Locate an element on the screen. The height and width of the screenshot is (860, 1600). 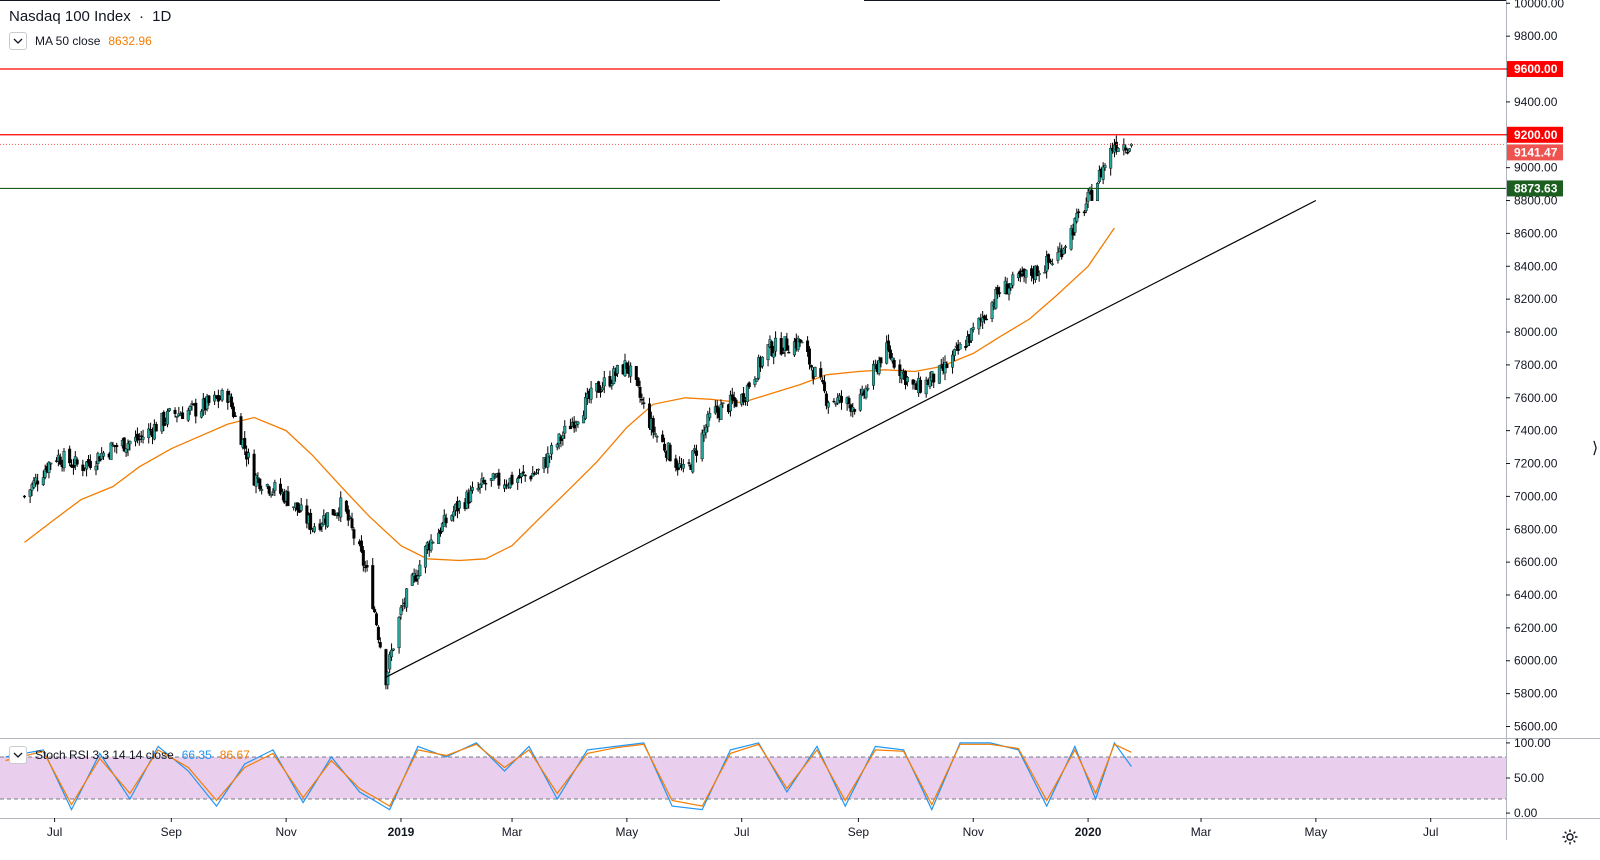
stoch-k-line is located at coordinates (568, 776).